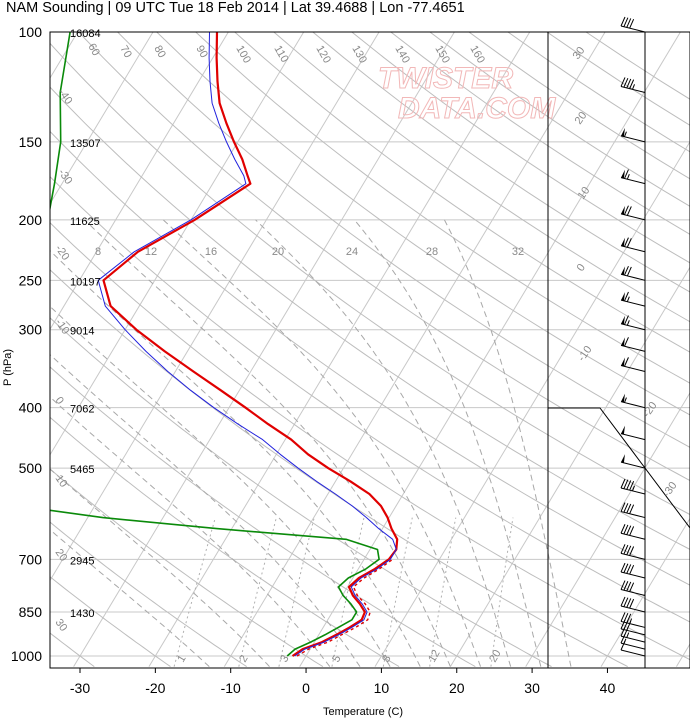 This screenshot has height=718, width=690. Describe the element at coordinates (31, 330) in the screenshot. I see `y-tick-label: 300` at that location.